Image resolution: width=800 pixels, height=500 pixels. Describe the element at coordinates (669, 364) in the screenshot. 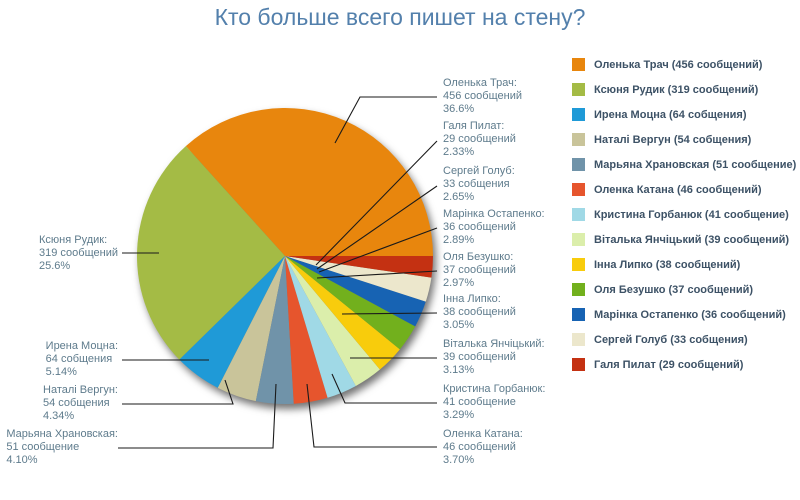

I see `legend-label: Галя Пилат (29 сообщений)` at that location.